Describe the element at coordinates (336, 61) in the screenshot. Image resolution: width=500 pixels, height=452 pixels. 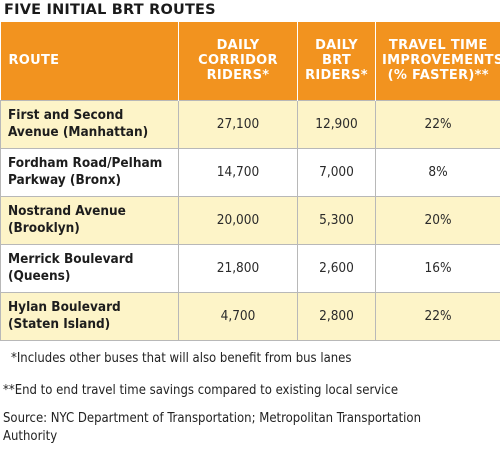
I see `column-header-brt-riders: DAILY BRT RIDERS*` at that location.